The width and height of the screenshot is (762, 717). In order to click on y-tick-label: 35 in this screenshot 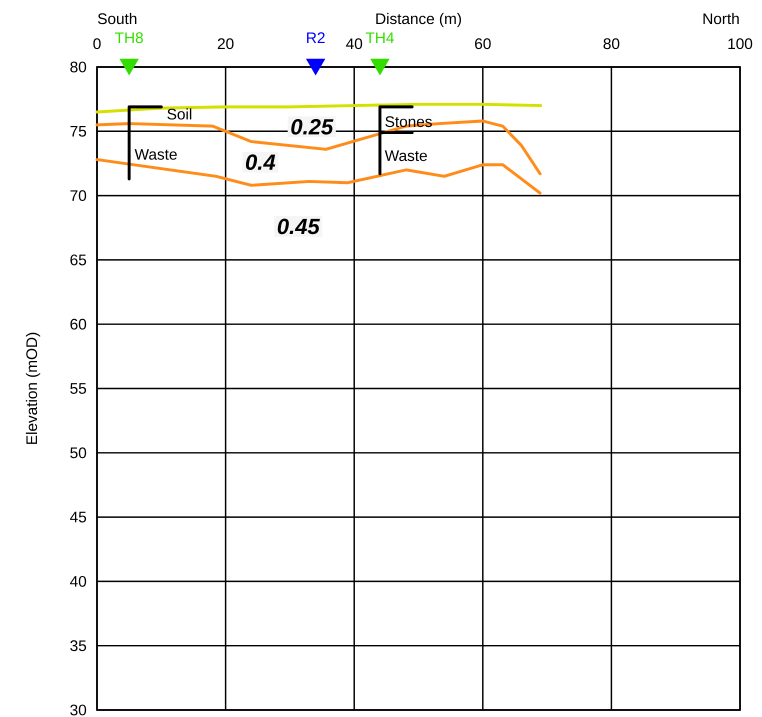, I will do `click(78, 646)`.